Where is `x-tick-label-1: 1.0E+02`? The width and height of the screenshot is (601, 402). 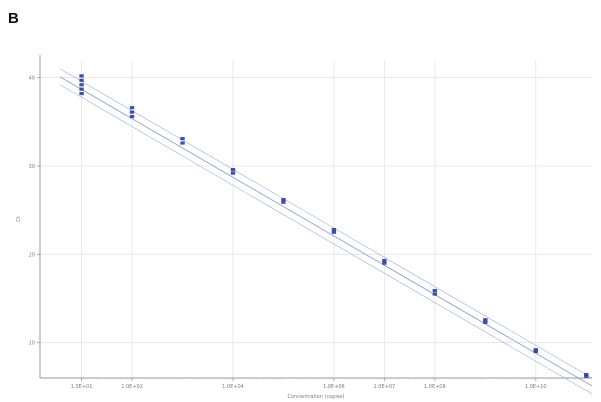 x-tick-label-1: 1.0E+02 is located at coordinates (132, 387).